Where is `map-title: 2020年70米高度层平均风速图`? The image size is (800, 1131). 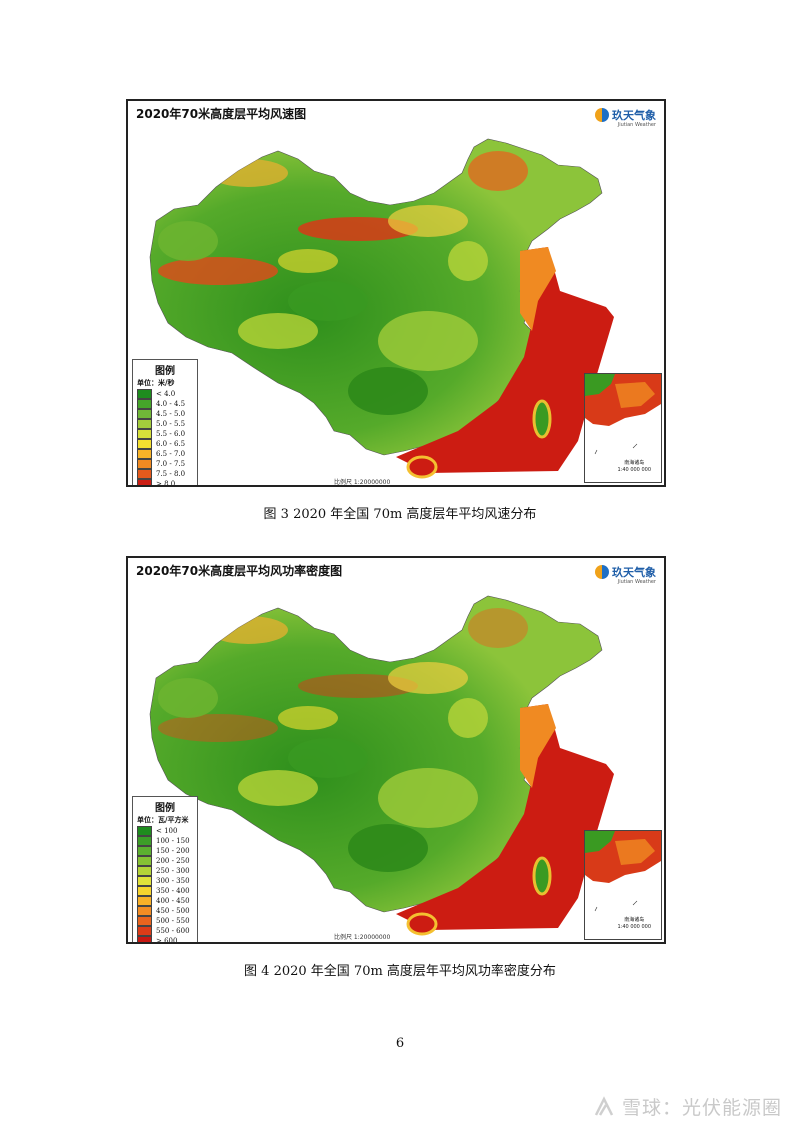
map-title: 2020年70米高度层平均风速图 is located at coordinates (221, 114).